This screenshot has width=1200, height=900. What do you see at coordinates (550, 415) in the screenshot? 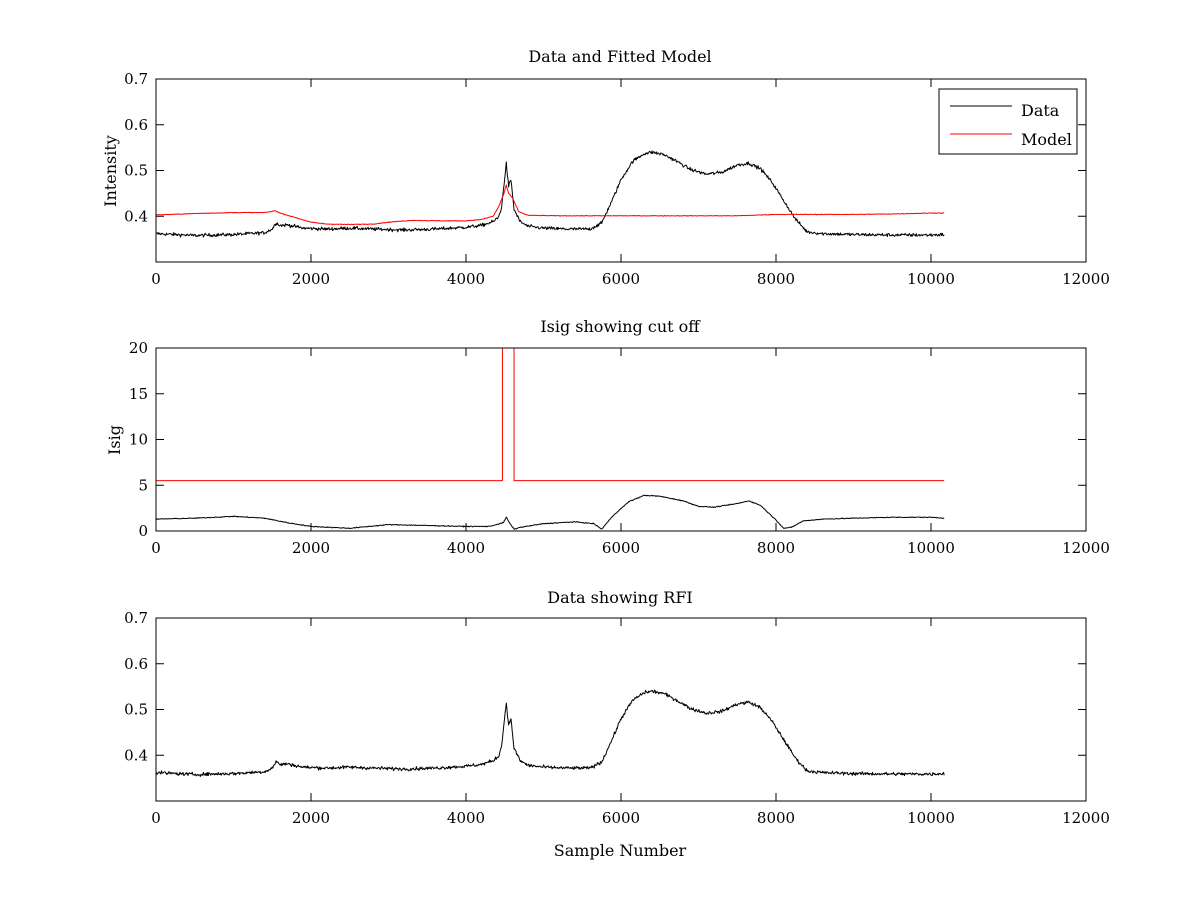
I see `series-line-red` at bounding box center [550, 415].